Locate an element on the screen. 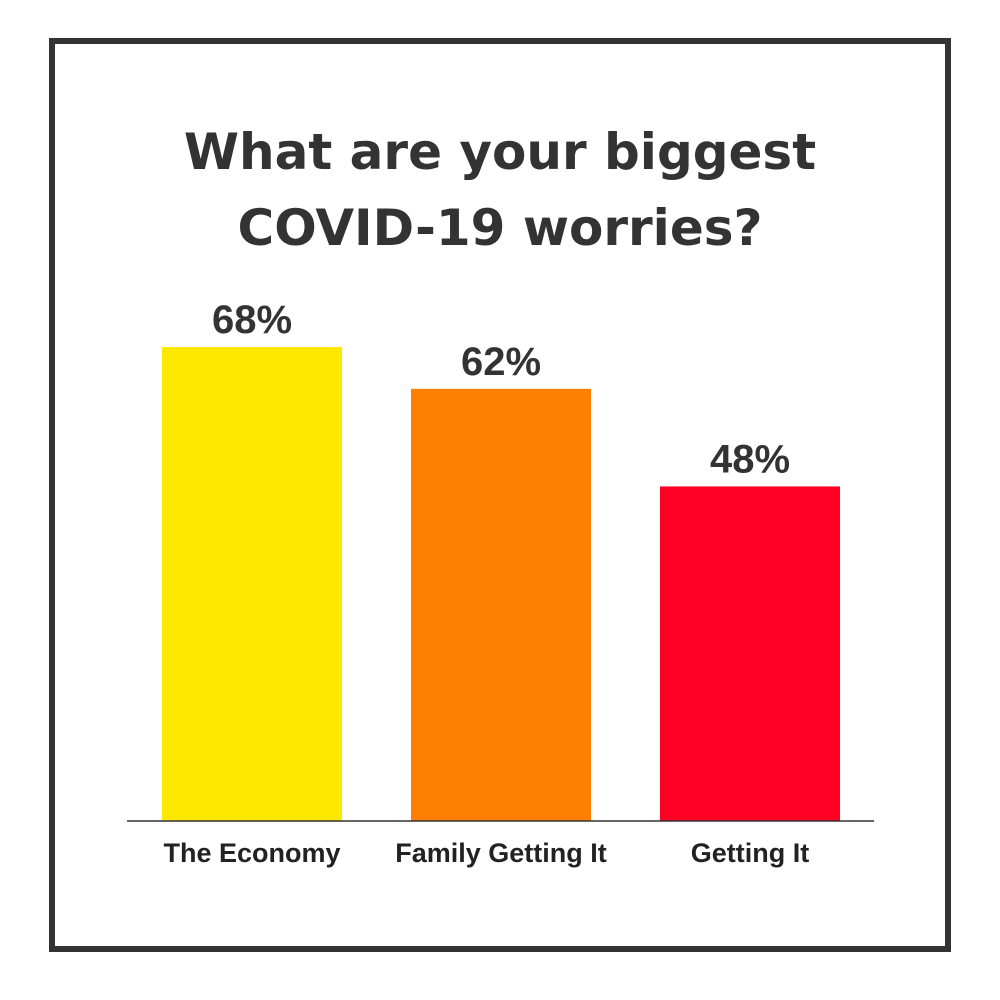 The image size is (1000, 1000). value-label-the-economy: 68% is located at coordinates (252, 320).